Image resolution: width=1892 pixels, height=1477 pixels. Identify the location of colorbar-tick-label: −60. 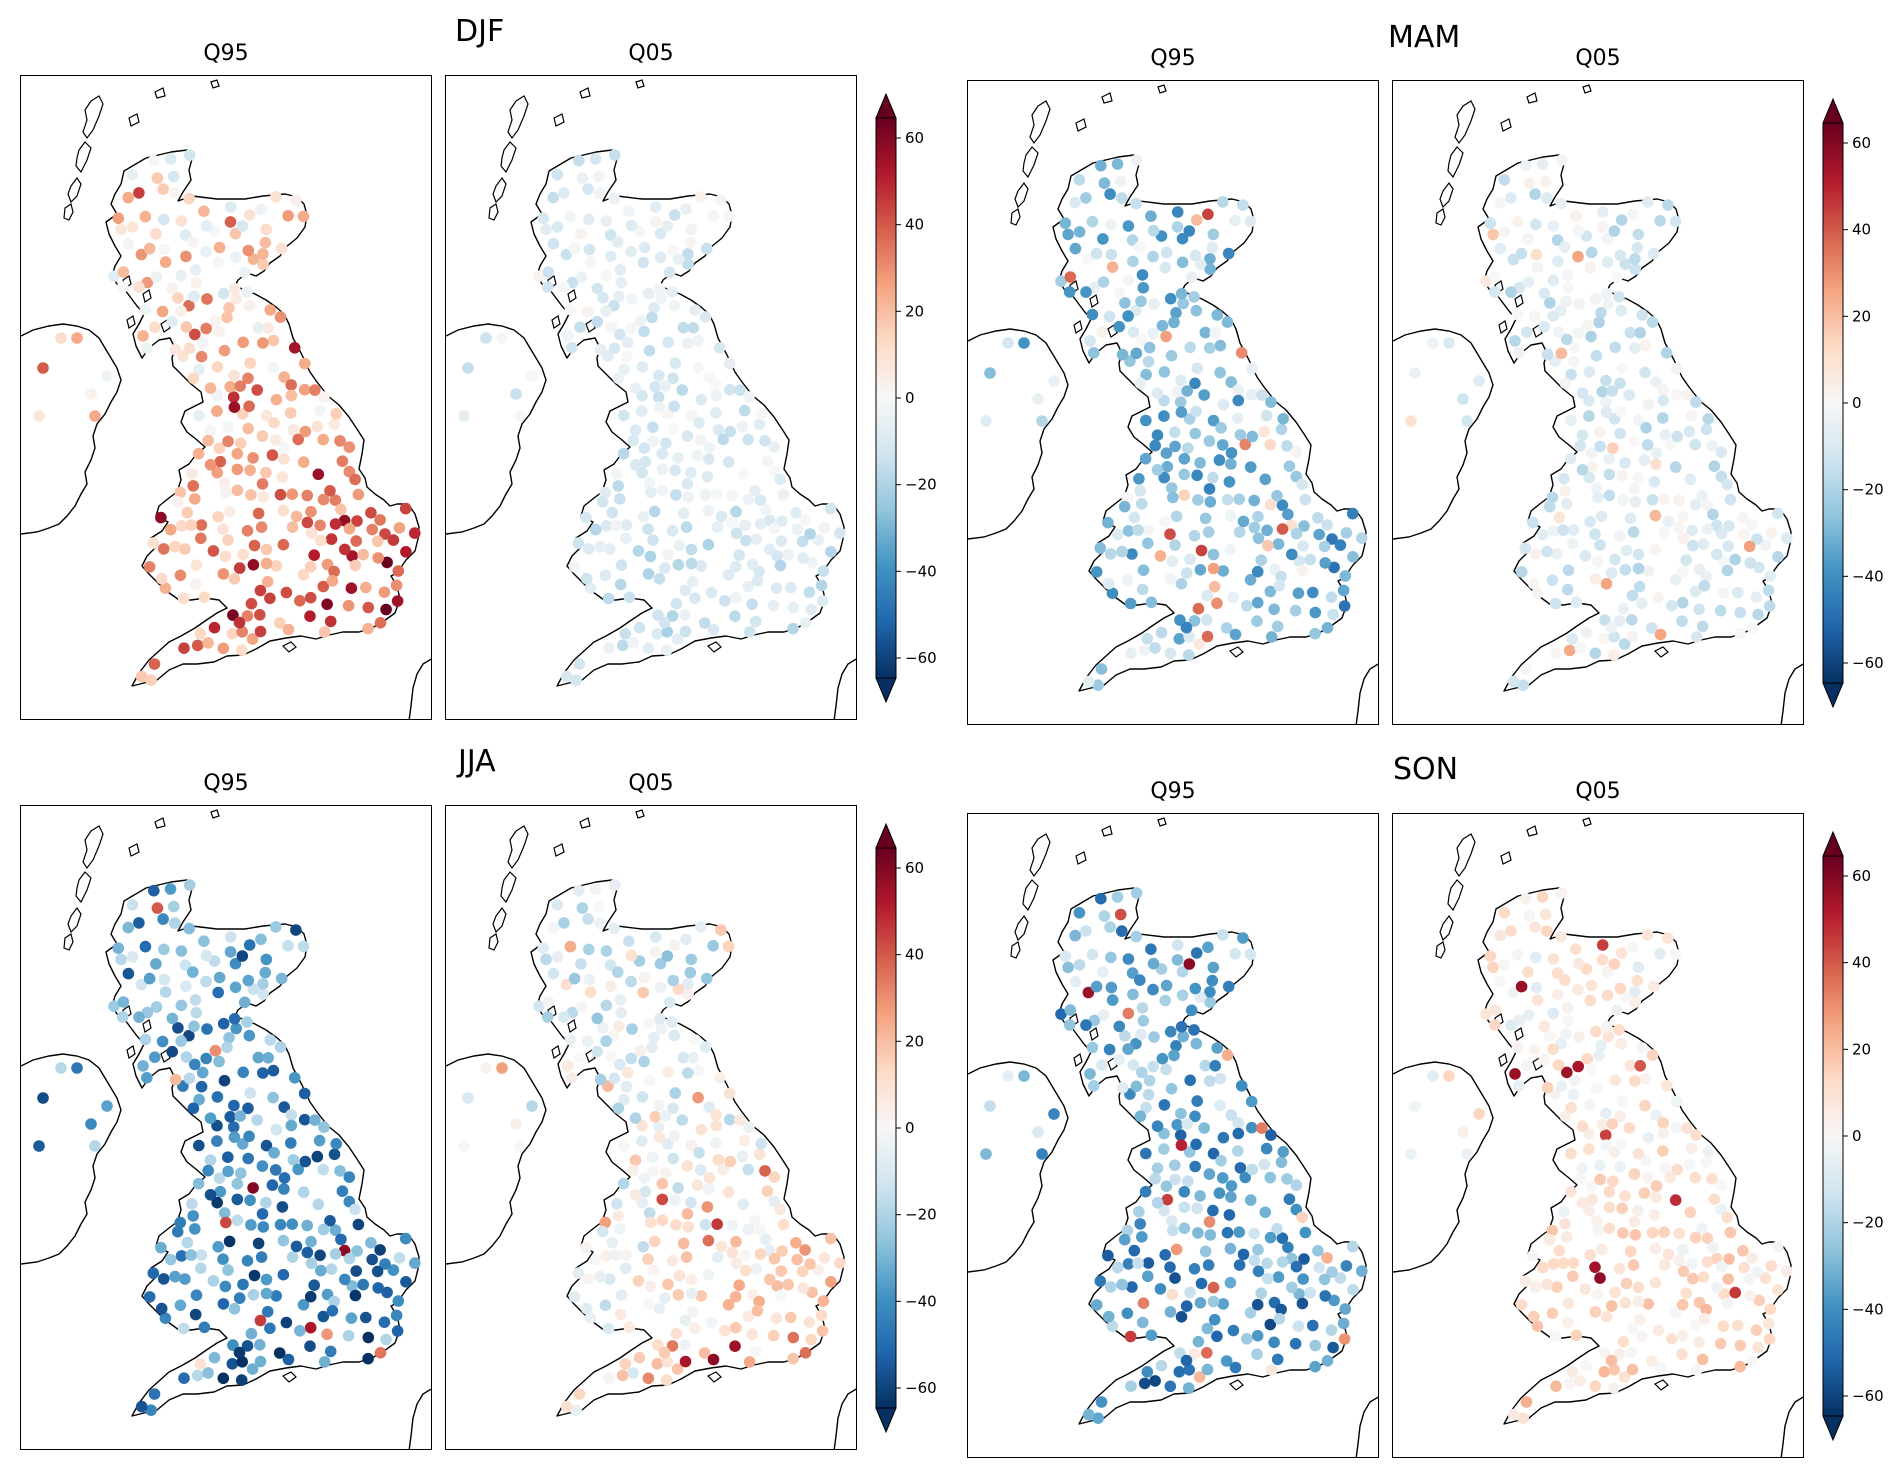
(921, 1388).